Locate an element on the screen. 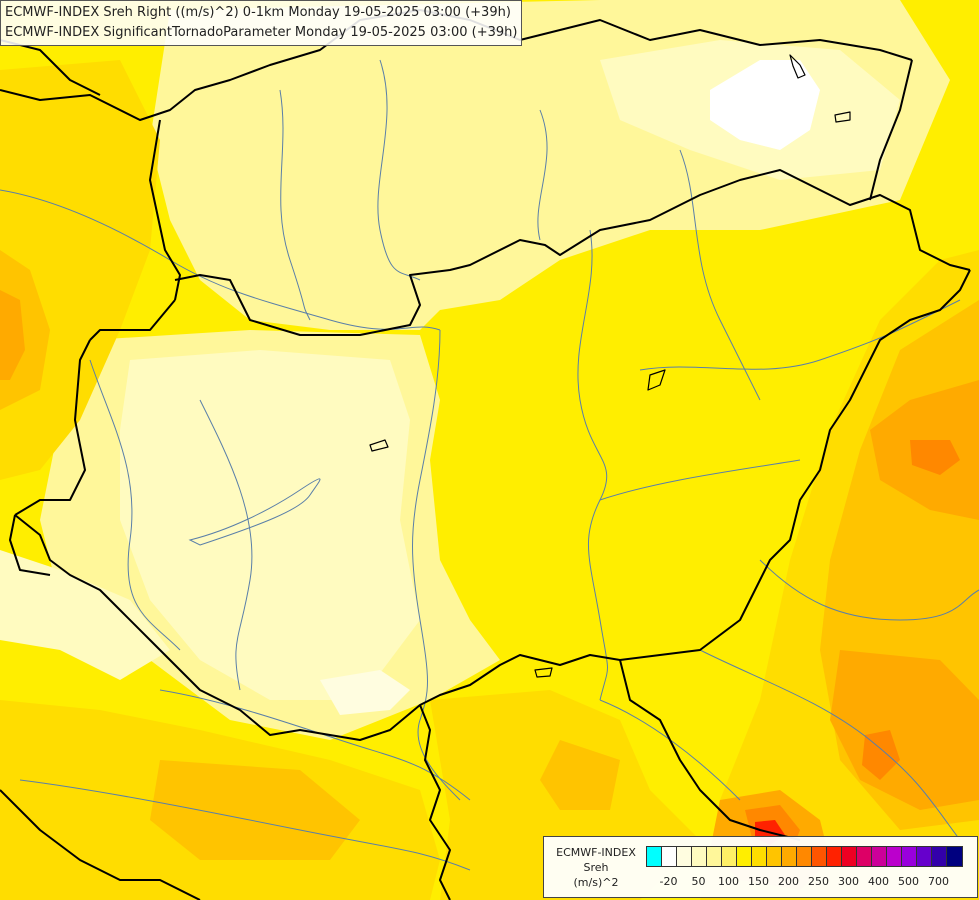 The width and height of the screenshot is (979, 900). field-white-lake is located at coordinates (365, 692).